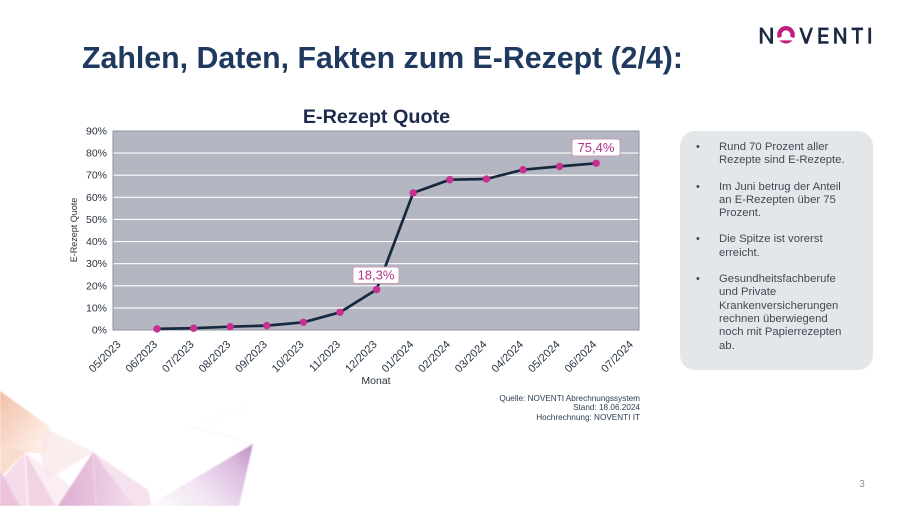  What do you see at coordinates (96, 308) in the screenshot?
I see `svg-text: 10%` at bounding box center [96, 308].